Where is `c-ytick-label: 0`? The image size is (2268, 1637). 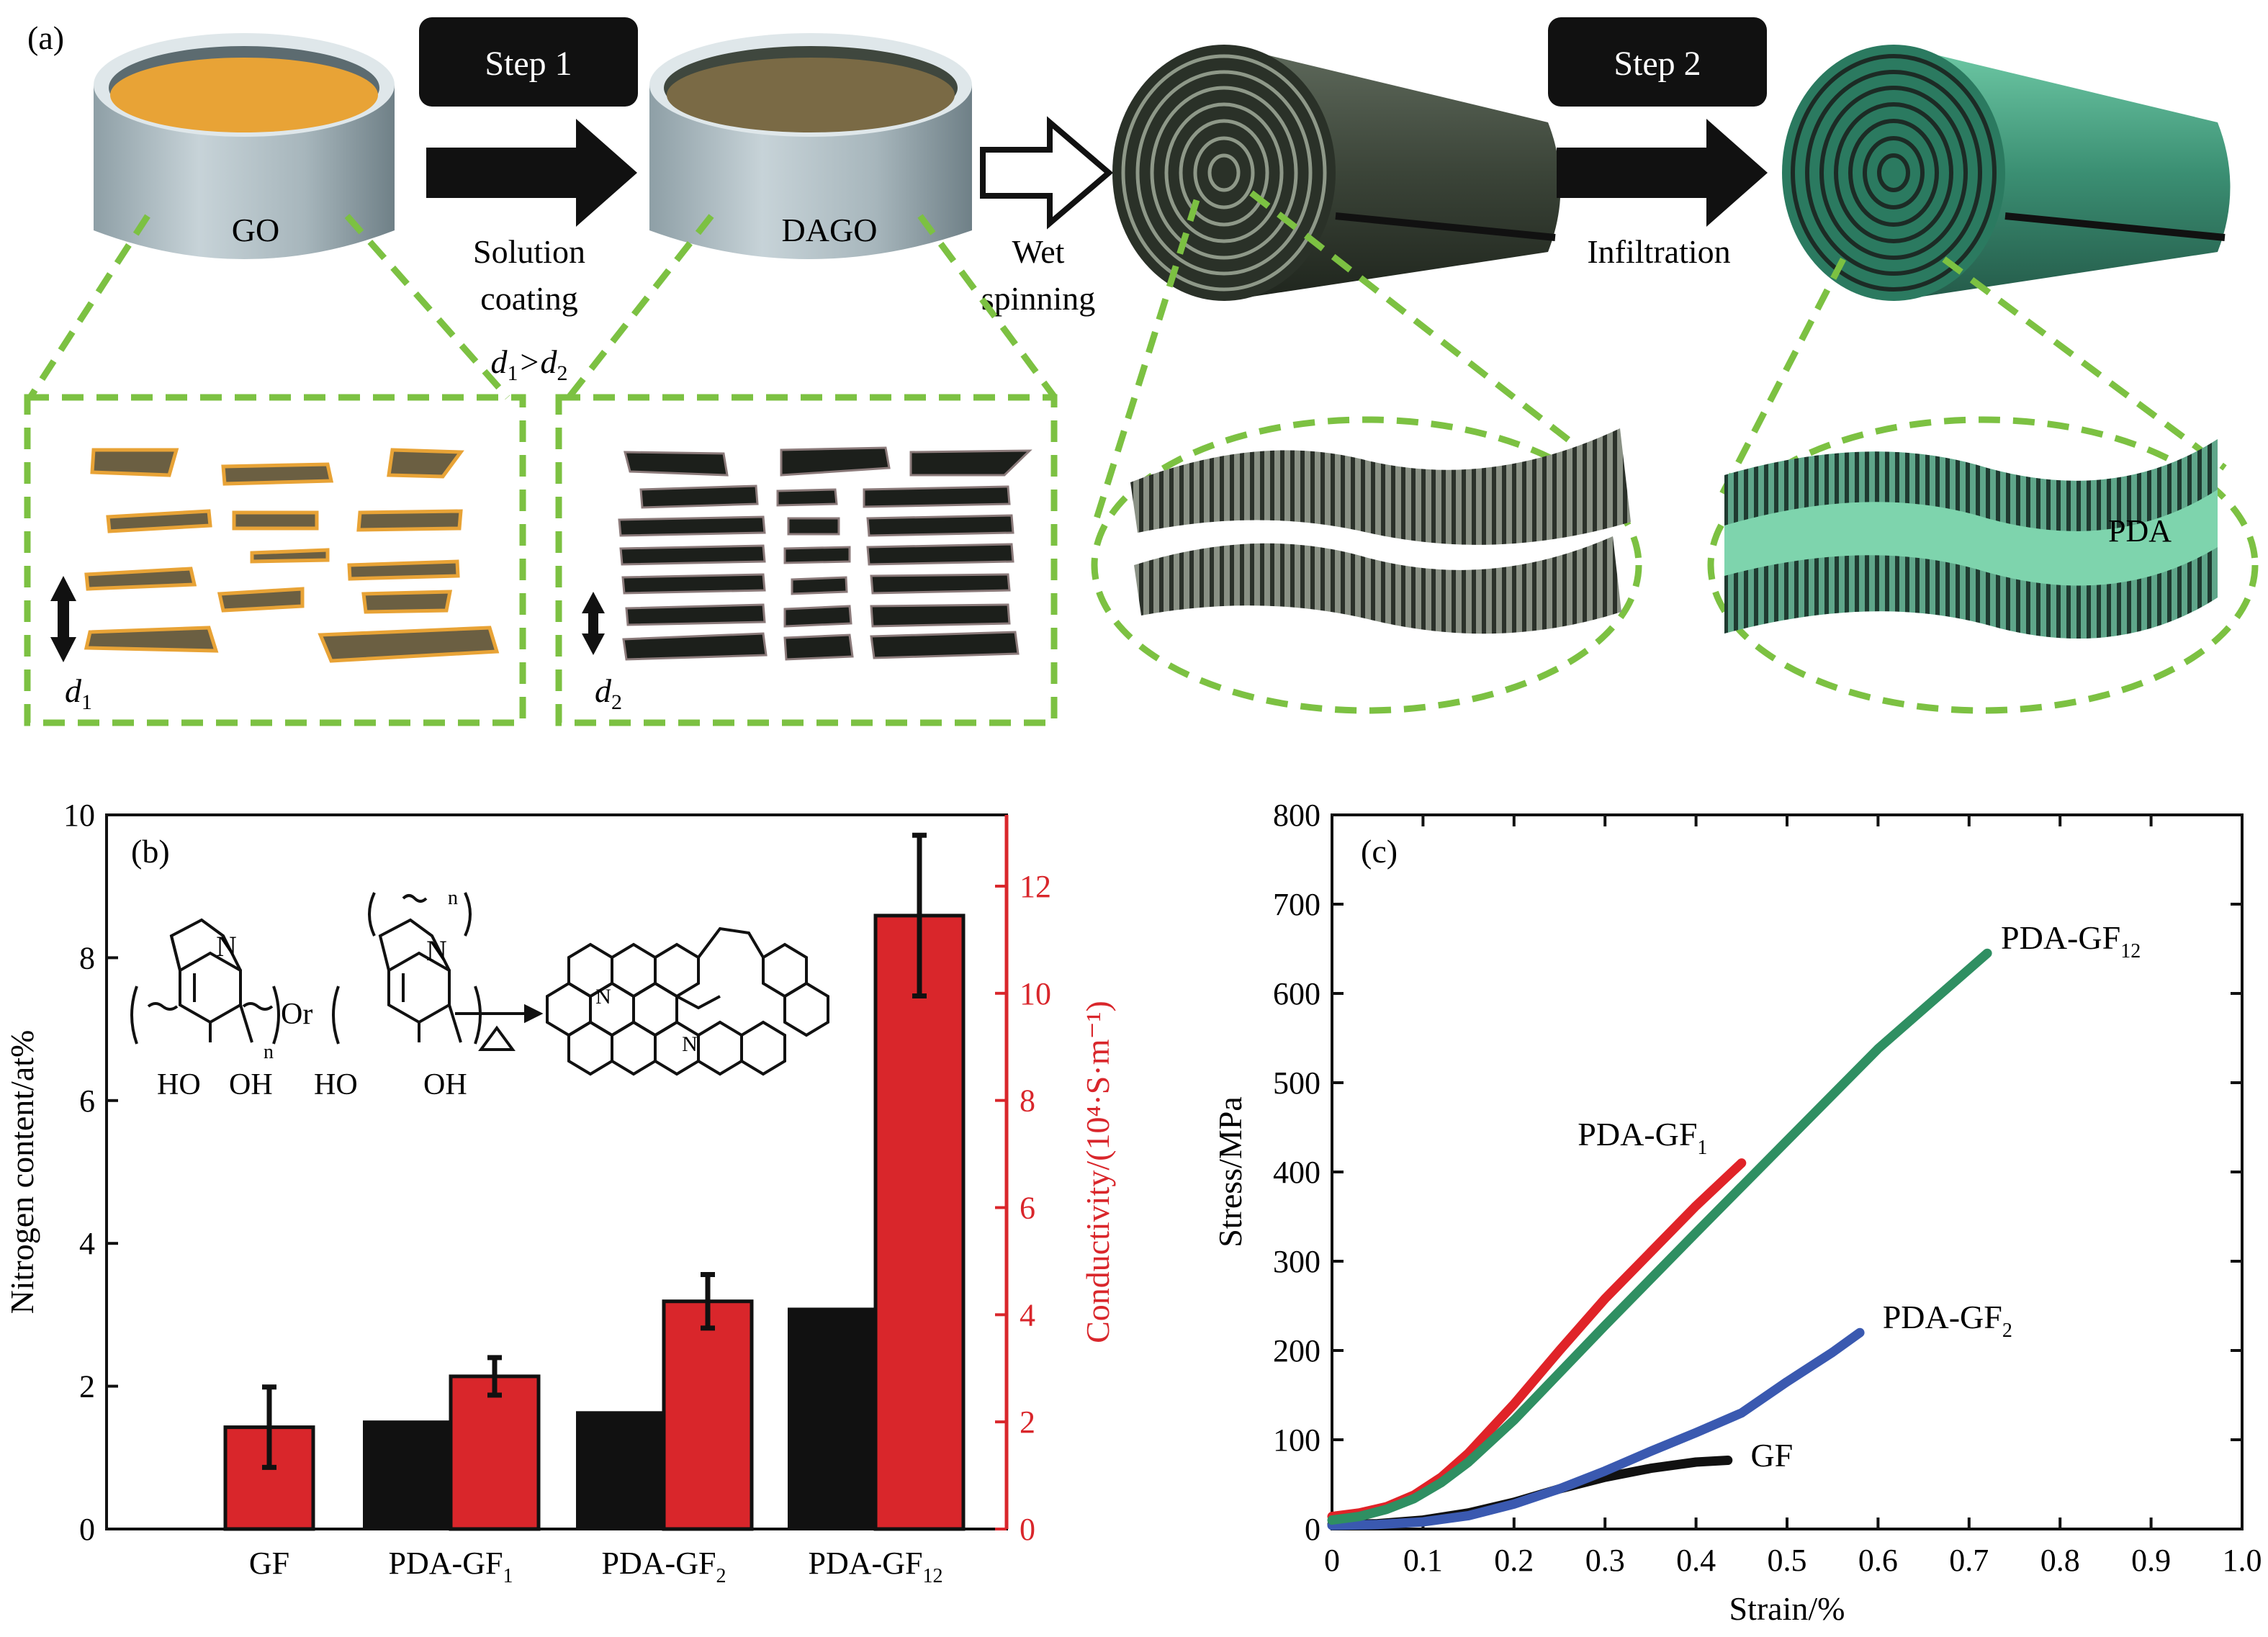
c-ytick-label: 0 is located at coordinates (1312, 1529).